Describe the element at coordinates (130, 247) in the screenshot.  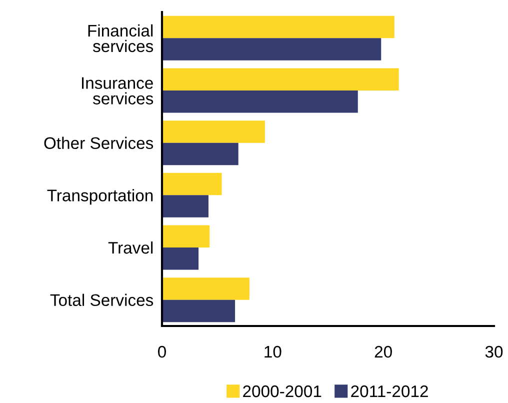
I see `y-tick-label: Travel` at that location.